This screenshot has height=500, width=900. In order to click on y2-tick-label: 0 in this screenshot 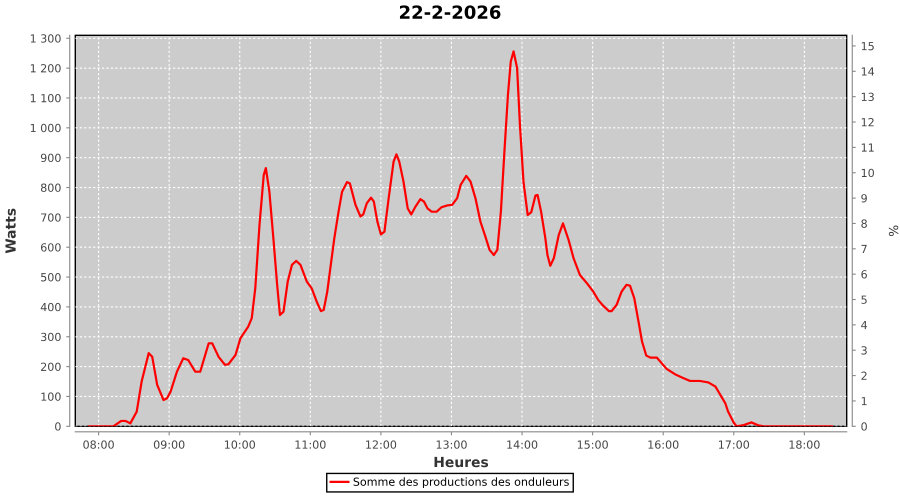, I will do `click(864, 426)`.